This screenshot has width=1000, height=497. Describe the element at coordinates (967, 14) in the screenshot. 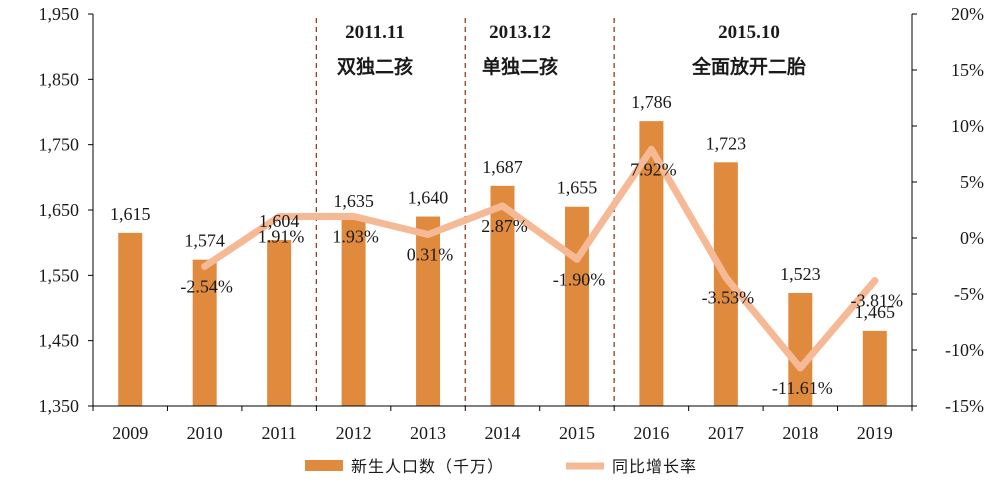

I see `right-tick-label: 20%` at that location.